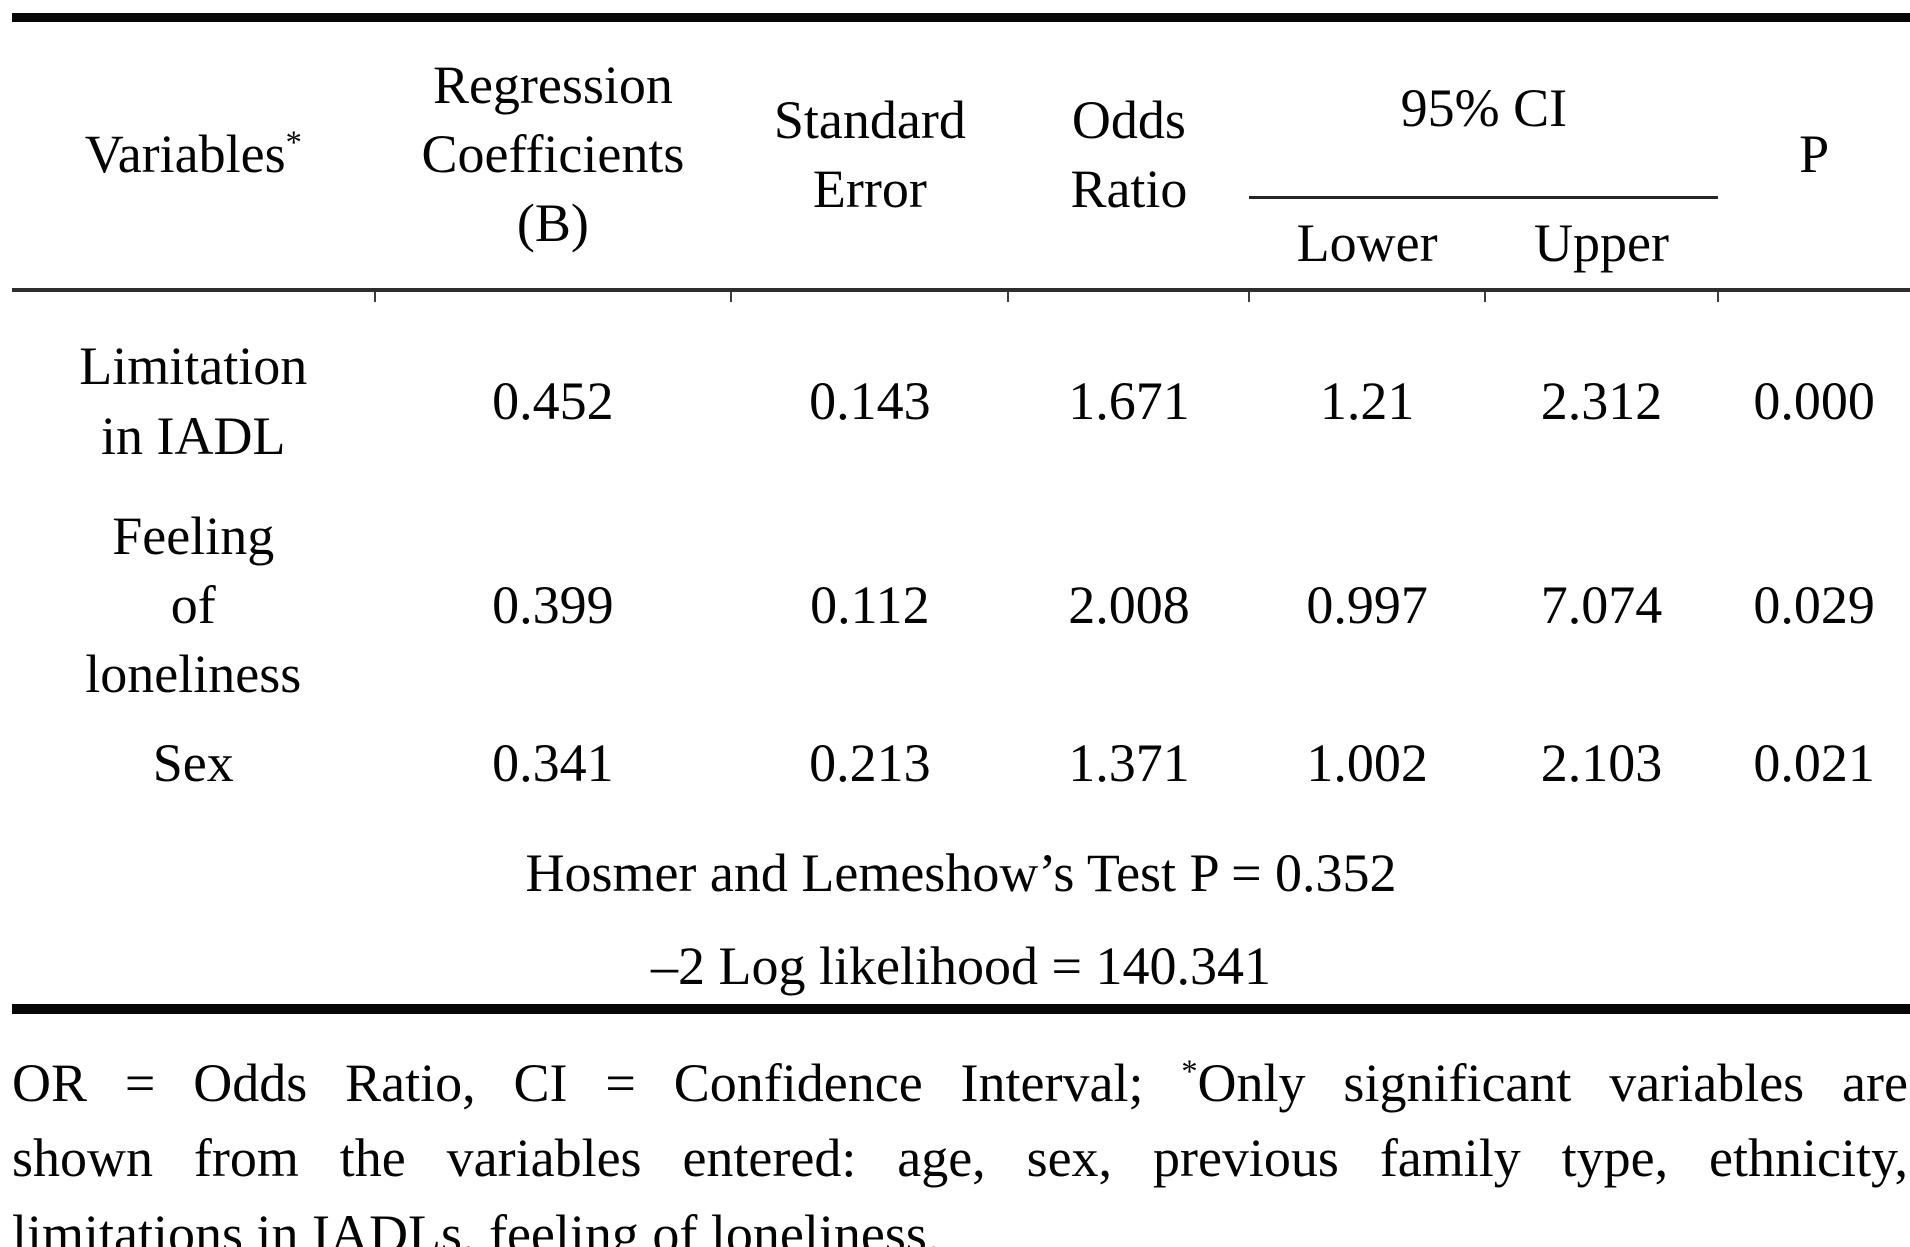 This screenshot has height=1247, width=1910. I want to click on log-likelihood-row: –2 Log likelihood = 140.341, so click(961, 969).